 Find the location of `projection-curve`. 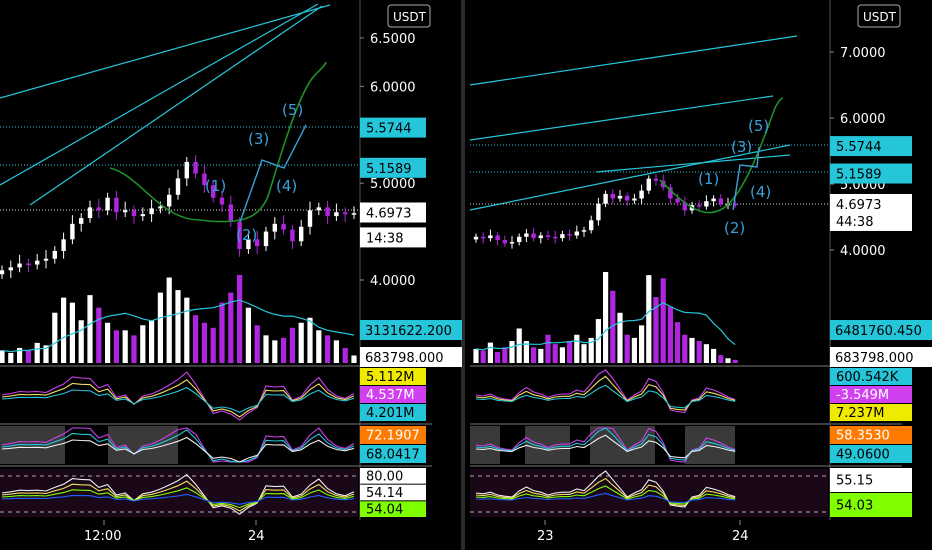

projection-curve is located at coordinates (218, 142).